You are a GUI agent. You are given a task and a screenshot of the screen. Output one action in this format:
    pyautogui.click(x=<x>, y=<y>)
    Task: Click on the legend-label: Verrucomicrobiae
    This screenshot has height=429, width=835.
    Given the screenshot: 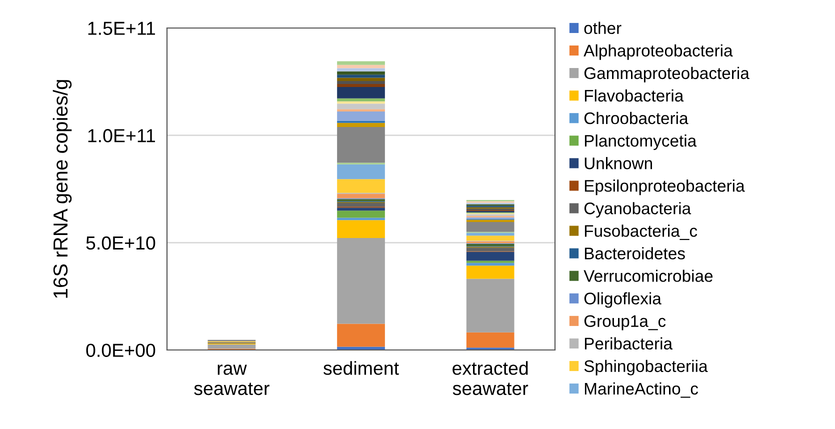 What is the action you would take?
    pyautogui.click(x=648, y=276)
    